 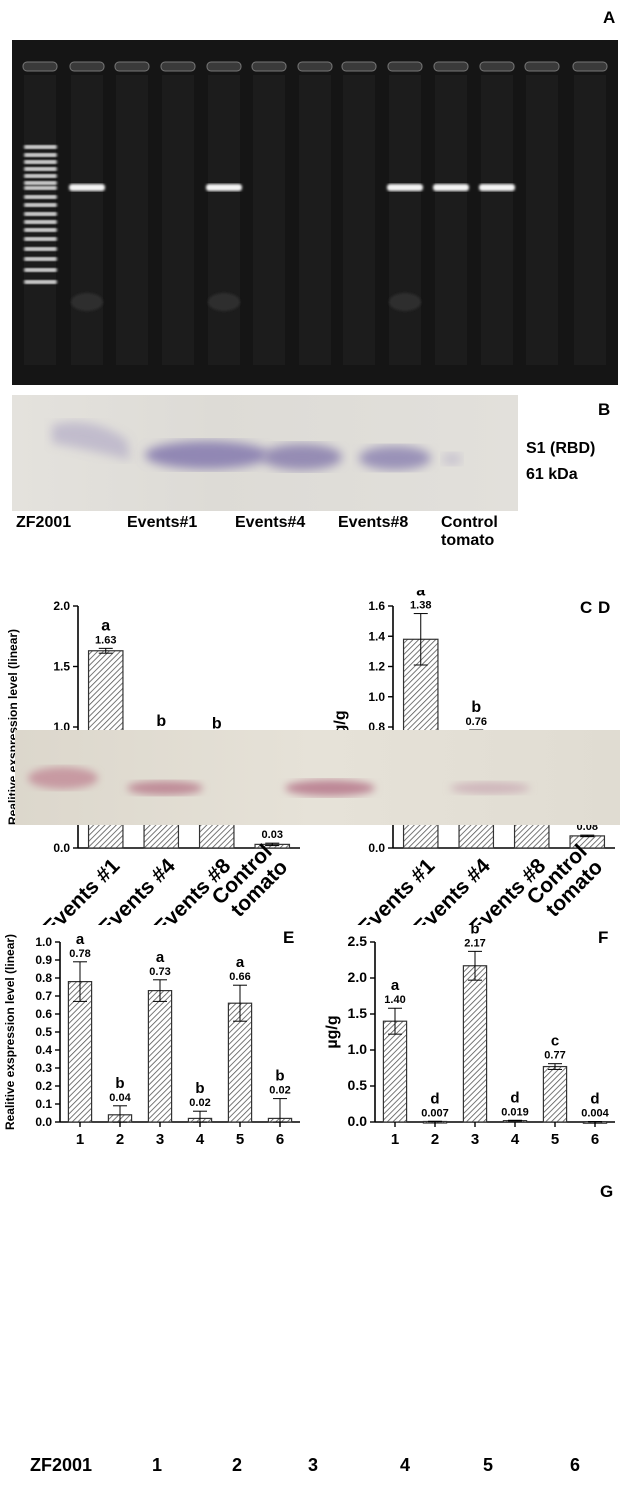 What do you see at coordinates (270, 522) in the screenshot?
I see `wb-b-lane-events4: Events#4` at bounding box center [270, 522].